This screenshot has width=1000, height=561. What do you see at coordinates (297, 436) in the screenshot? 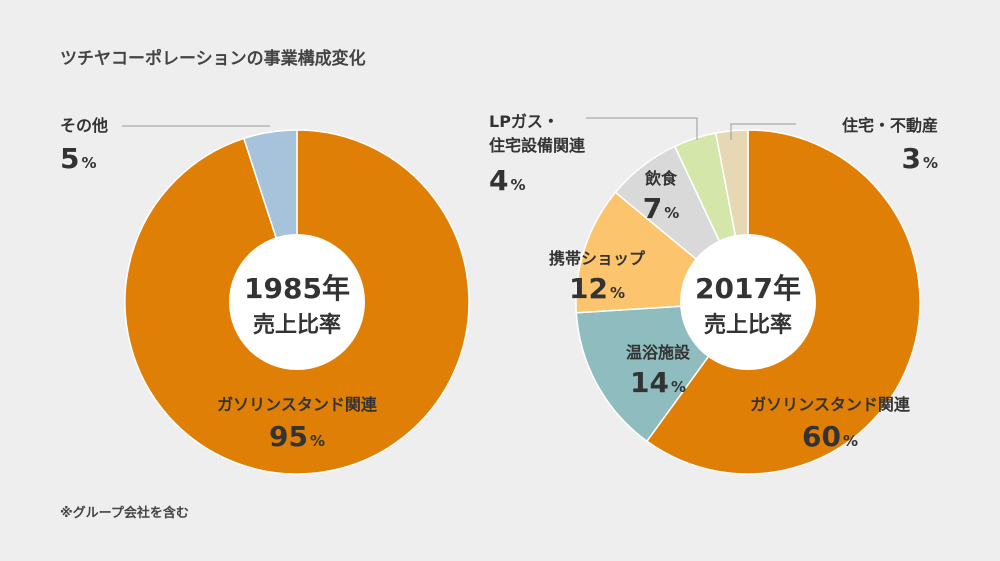
I see `slice-value-0-0: 95%` at bounding box center [297, 436].